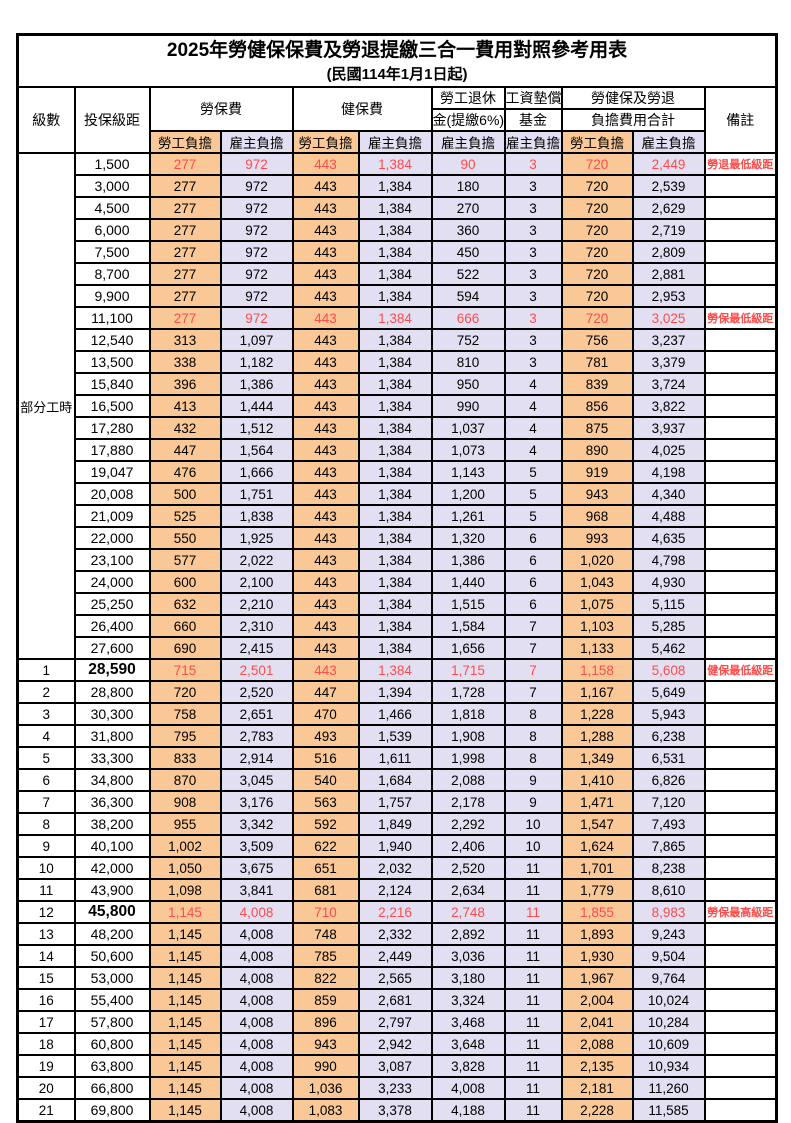  Describe the element at coordinates (185, 362) in the screenshot. I see `labor-employee-cell: 338` at that location.